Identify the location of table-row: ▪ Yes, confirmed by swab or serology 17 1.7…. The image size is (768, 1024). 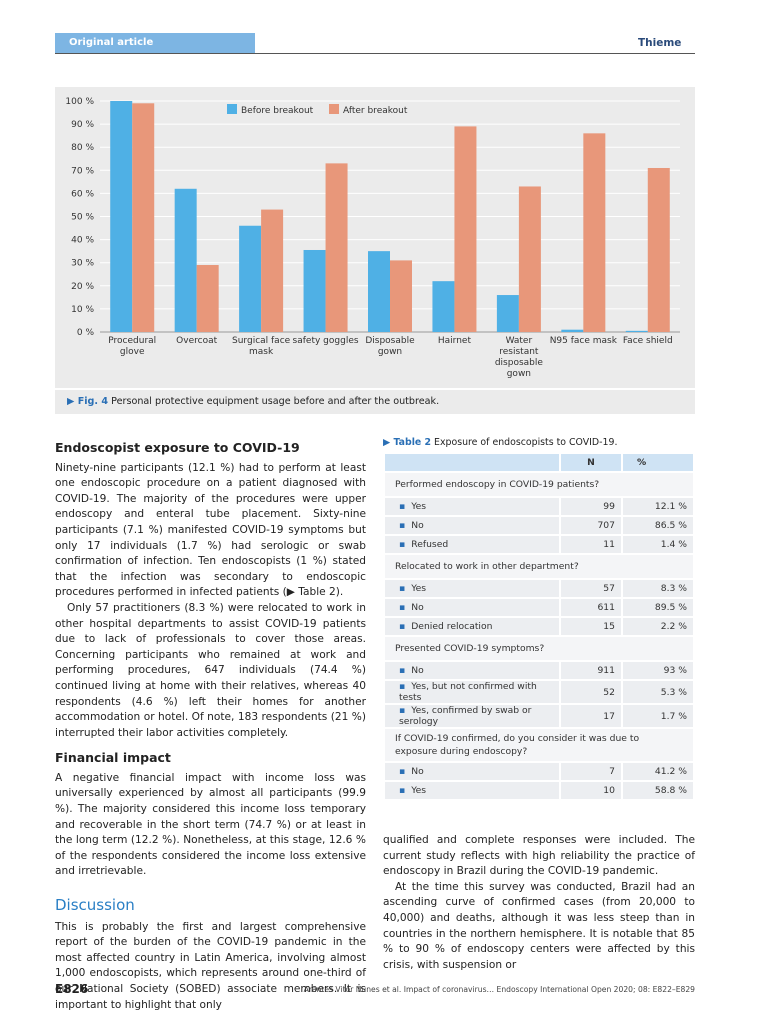
(539, 716).